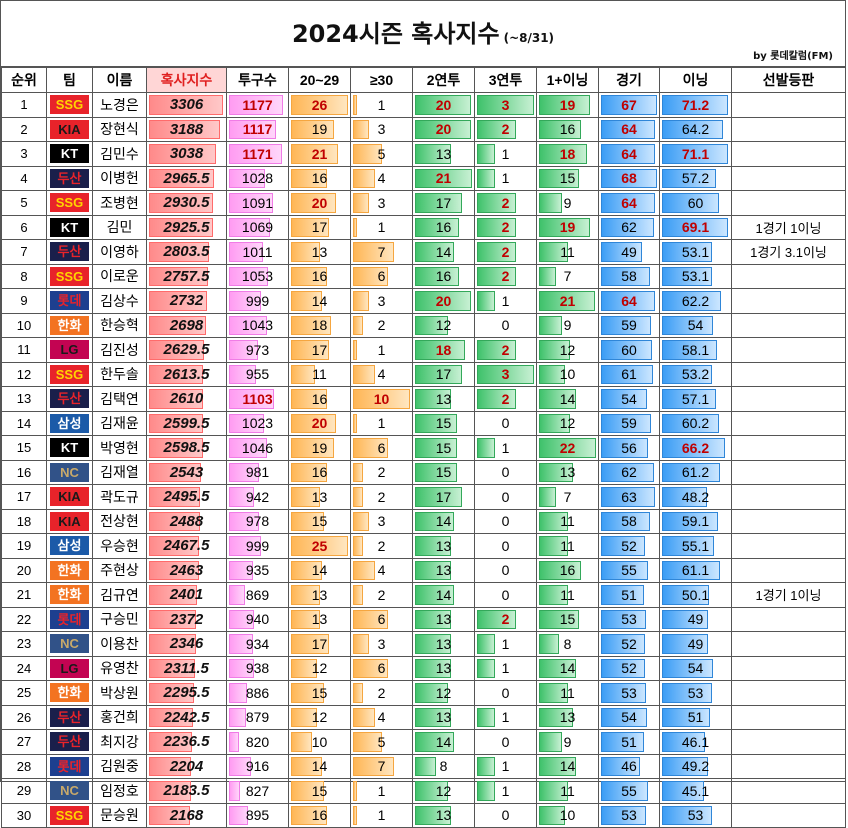 The width and height of the screenshot is (848, 828). Describe the element at coordinates (423, 252) in the screenshot. I see `table-row: 7 두산 이영하 2803.5 1011 13 7 14 2 11 49 53.1 1경기 3.1이닝` at that location.